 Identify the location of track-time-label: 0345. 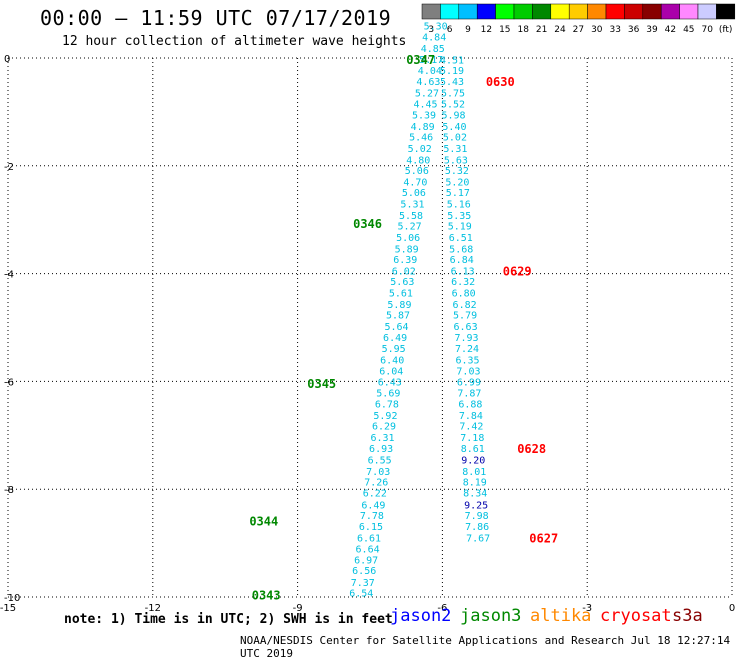
(321, 384).